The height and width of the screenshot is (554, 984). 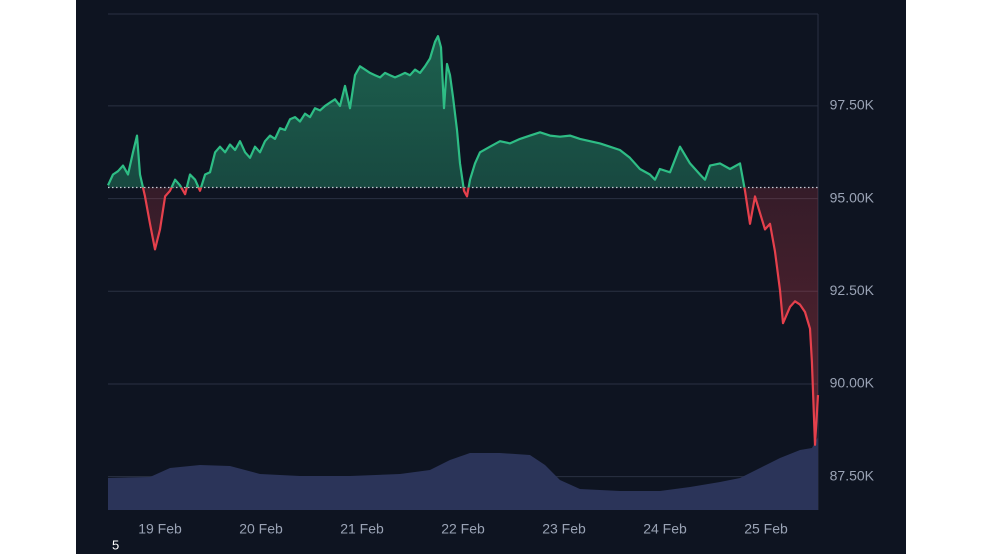 What do you see at coordinates (665, 529) in the screenshot?
I see `x-tick-label: 24 Feb` at bounding box center [665, 529].